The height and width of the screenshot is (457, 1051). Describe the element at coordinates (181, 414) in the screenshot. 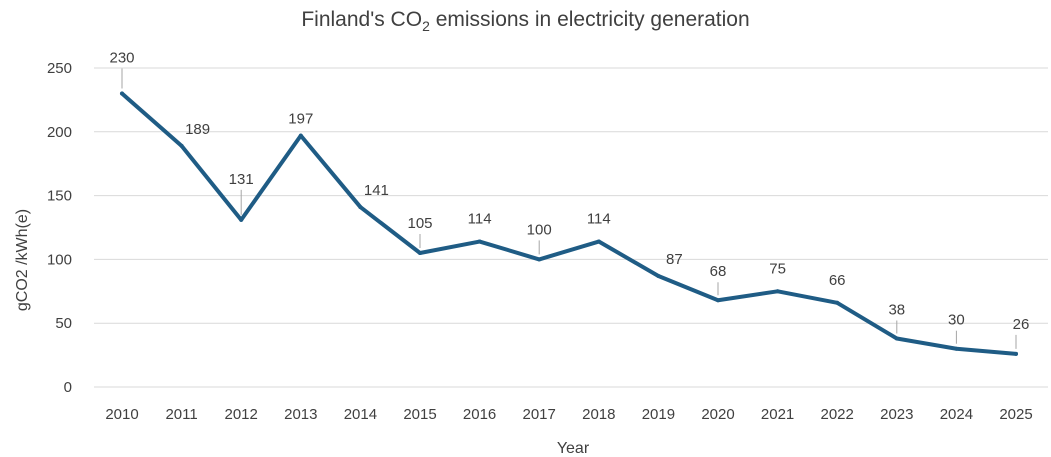

I see `x-tick-label: 2011` at that location.